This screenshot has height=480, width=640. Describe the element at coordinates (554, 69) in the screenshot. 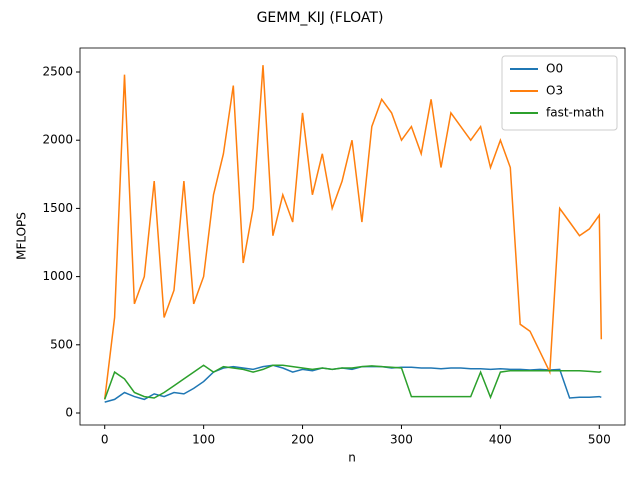

I see `legend-label: O0` at that location.